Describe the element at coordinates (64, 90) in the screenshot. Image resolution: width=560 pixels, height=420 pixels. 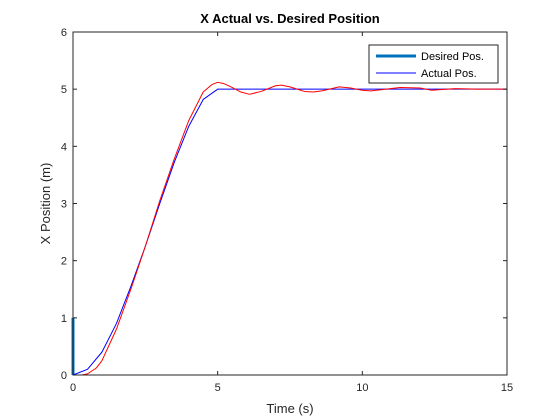
I see `y-tick-label: 5` at that location.